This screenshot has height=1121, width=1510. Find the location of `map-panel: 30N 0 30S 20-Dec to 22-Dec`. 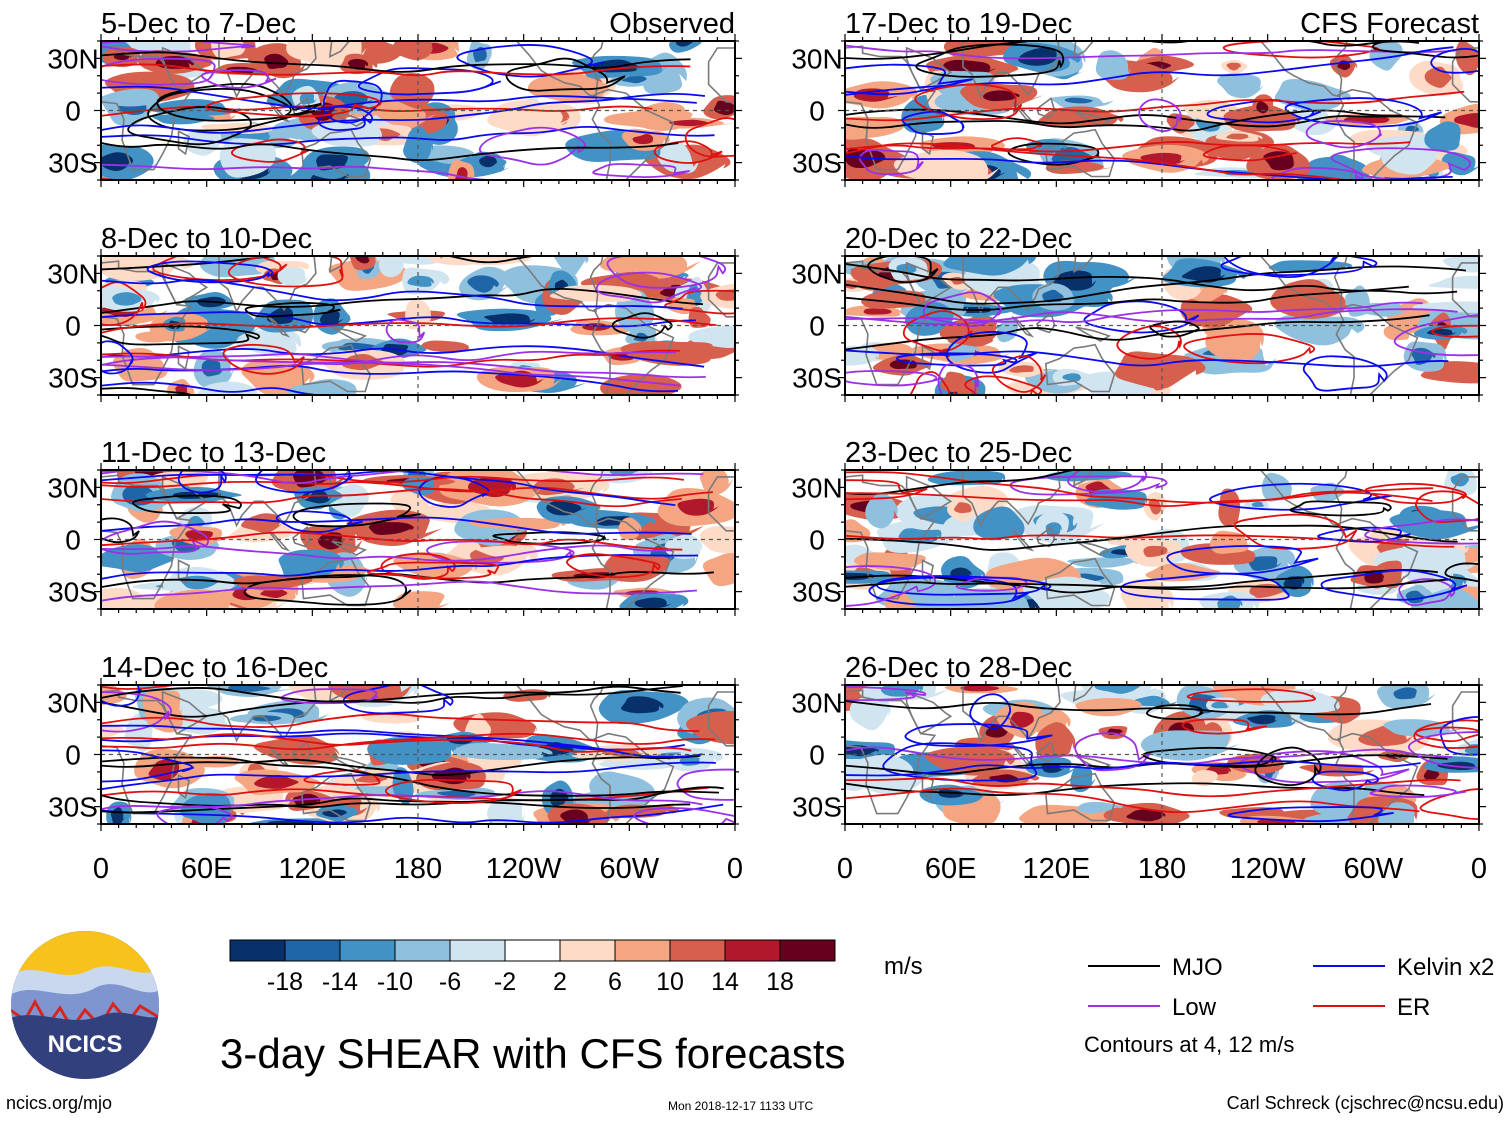

map-panel: 30N 0 30S 20-Dec to 22-Dec is located at coordinates (1138, 312).